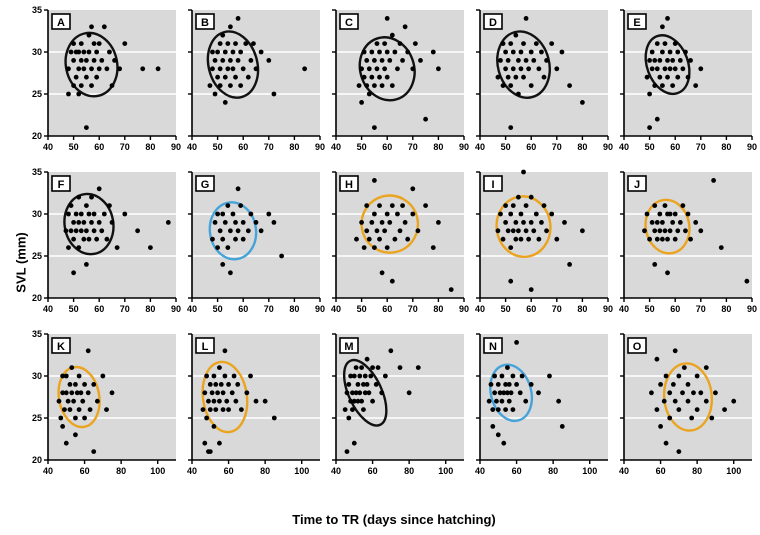  I want to click on scatter-panel-E: 40 50 60 70 80 90 E, so click(688, 80).